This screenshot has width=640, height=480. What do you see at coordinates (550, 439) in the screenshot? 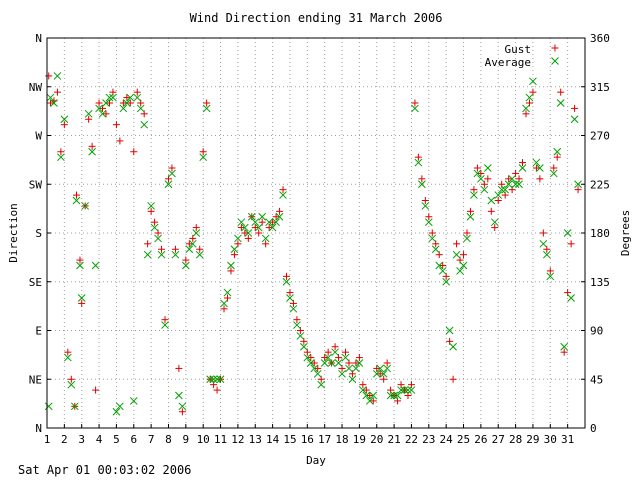
I see `x-tick-label: 30` at bounding box center [550, 439].